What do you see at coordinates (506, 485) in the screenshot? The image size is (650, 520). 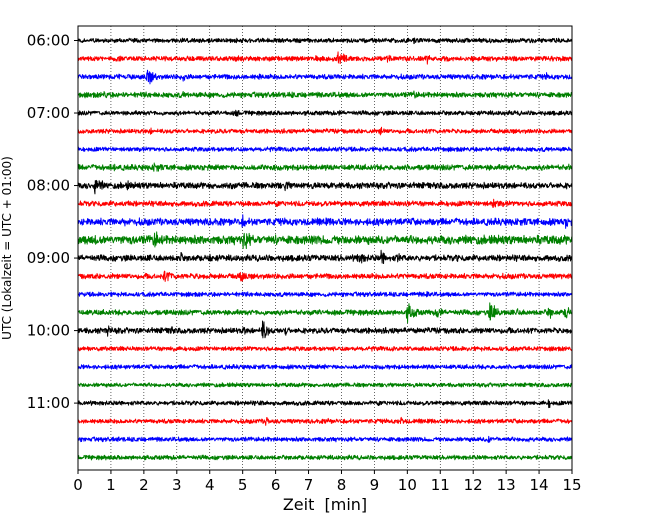 I see `x-tick-label: 13` at bounding box center [506, 485].